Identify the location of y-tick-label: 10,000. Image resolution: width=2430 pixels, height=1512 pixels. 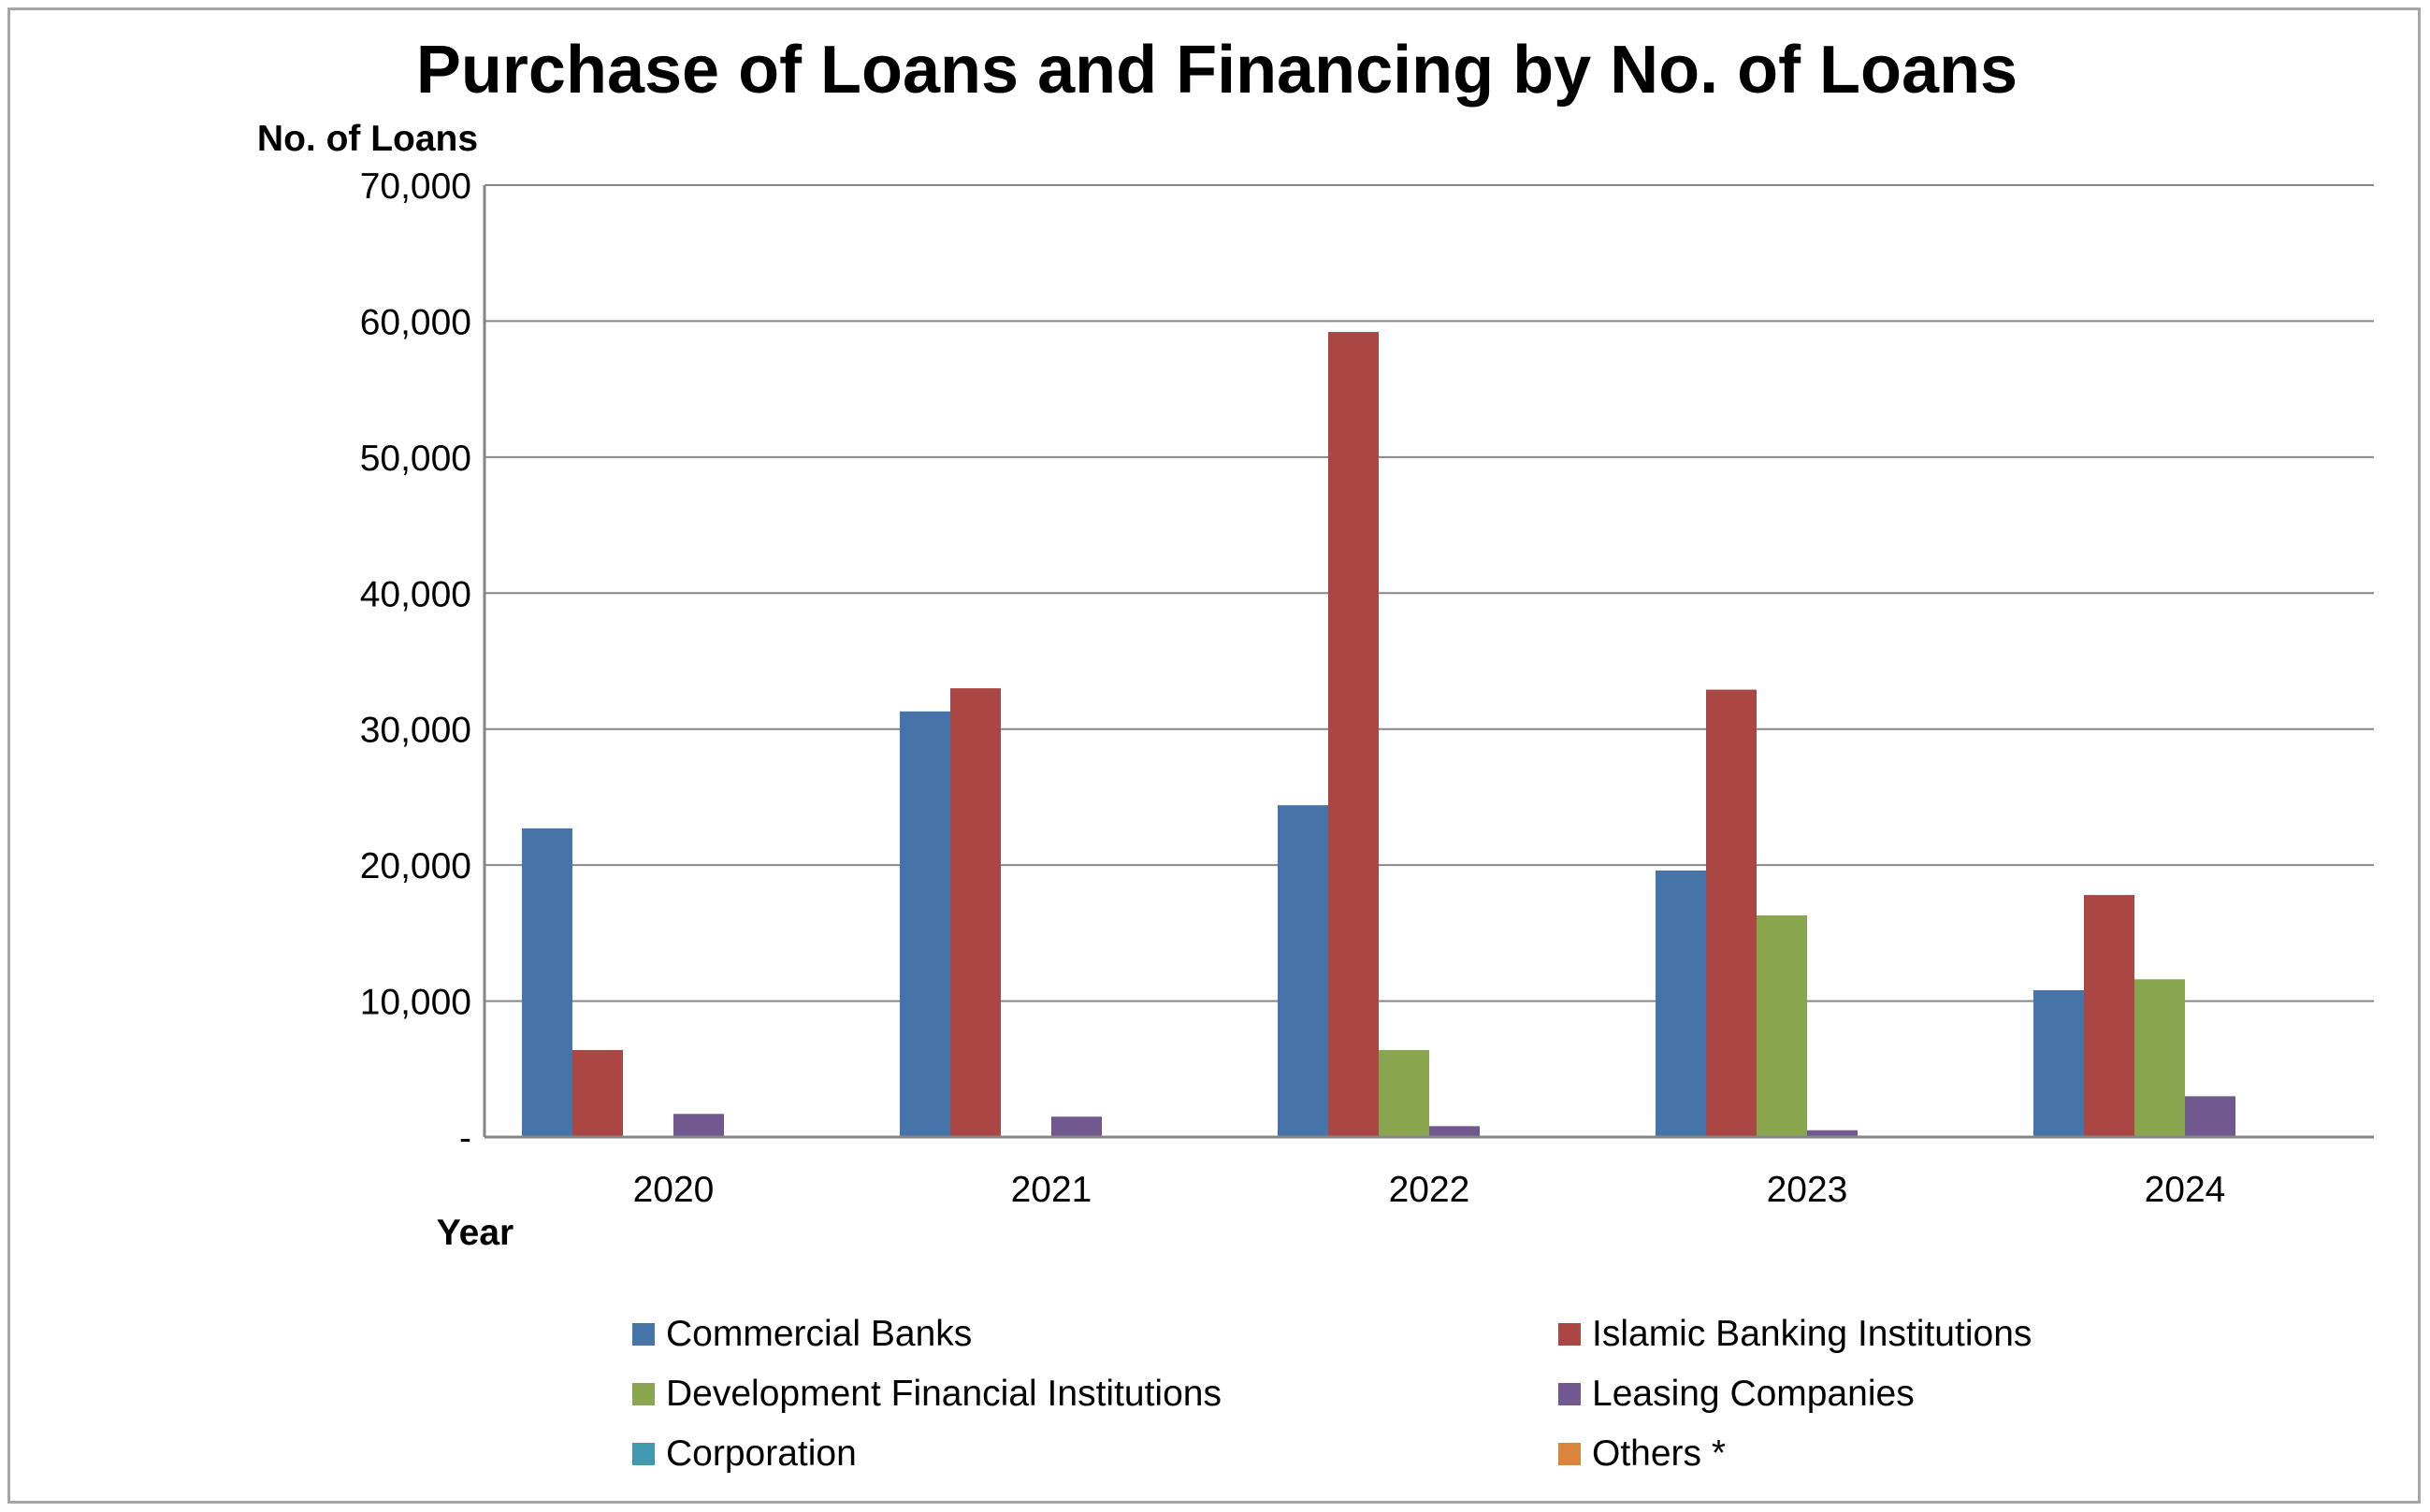
(415, 1003).